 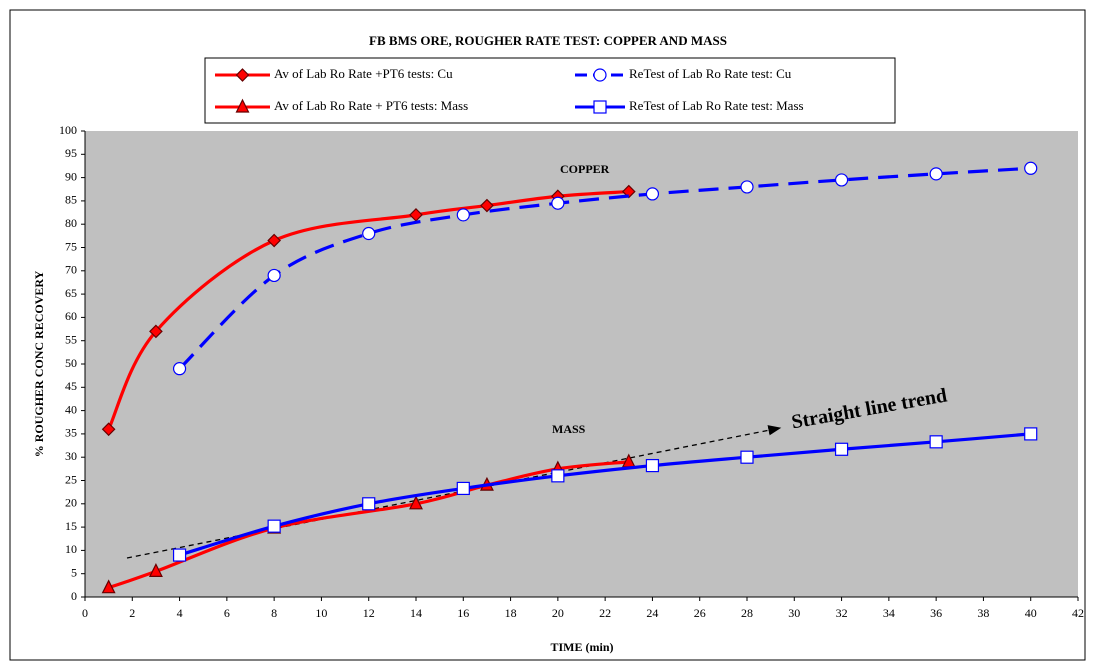 What do you see at coordinates (1078, 613) in the screenshot?
I see `x-tick-label: 42` at bounding box center [1078, 613].